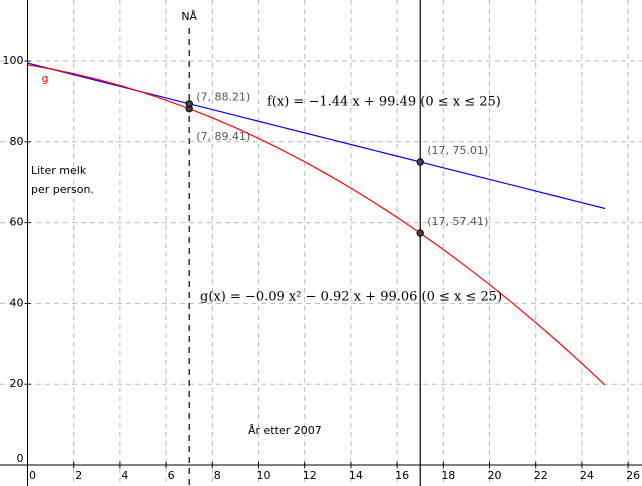  What do you see at coordinates (402, 475) in the screenshot?
I see `x-tick-label: 16` at bounding box center [402, 475].